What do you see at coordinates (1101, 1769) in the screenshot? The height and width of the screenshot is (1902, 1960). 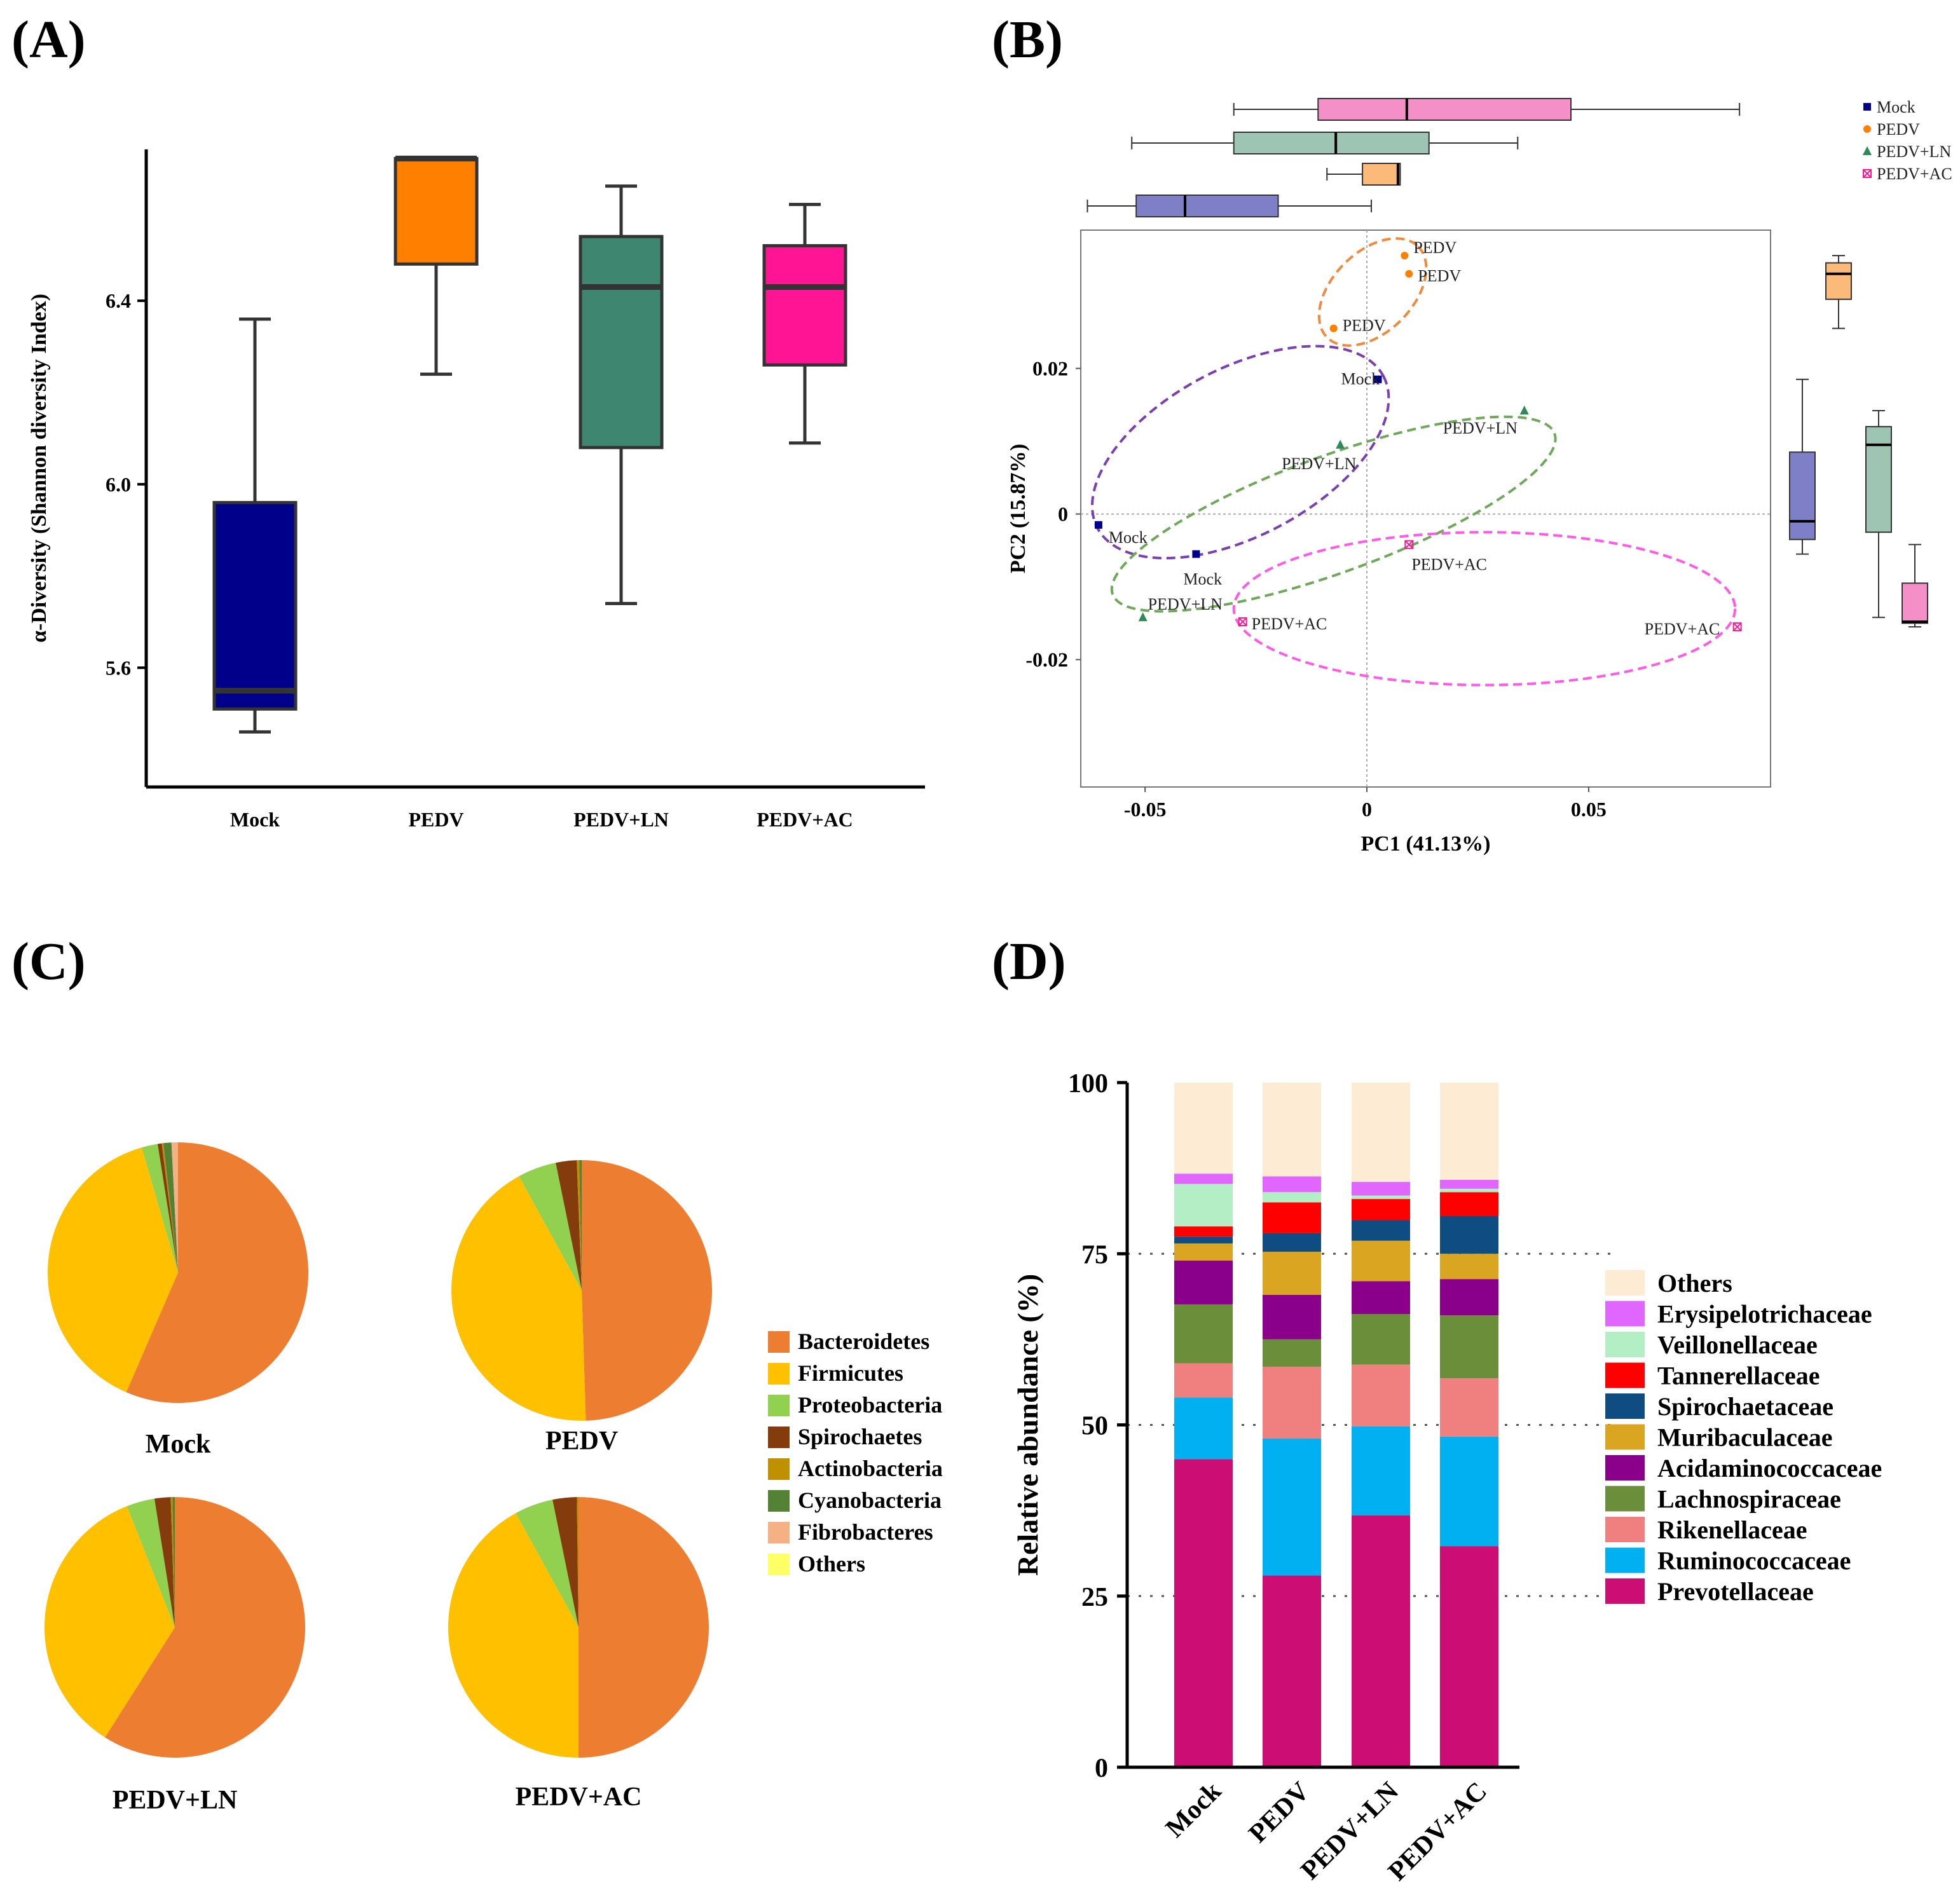 I see `d-y-tick-label: 0` at bounding box center [1101, 1769].